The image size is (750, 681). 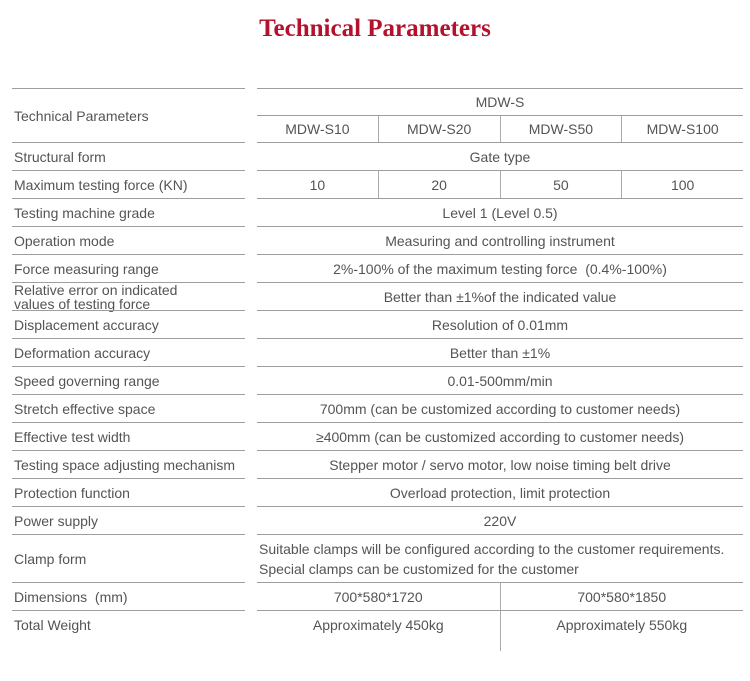 What do you see at coordinates (128, 408) in the screenshot?
I see `row-label: Stretch effective space` at bounding box center [128, 408].